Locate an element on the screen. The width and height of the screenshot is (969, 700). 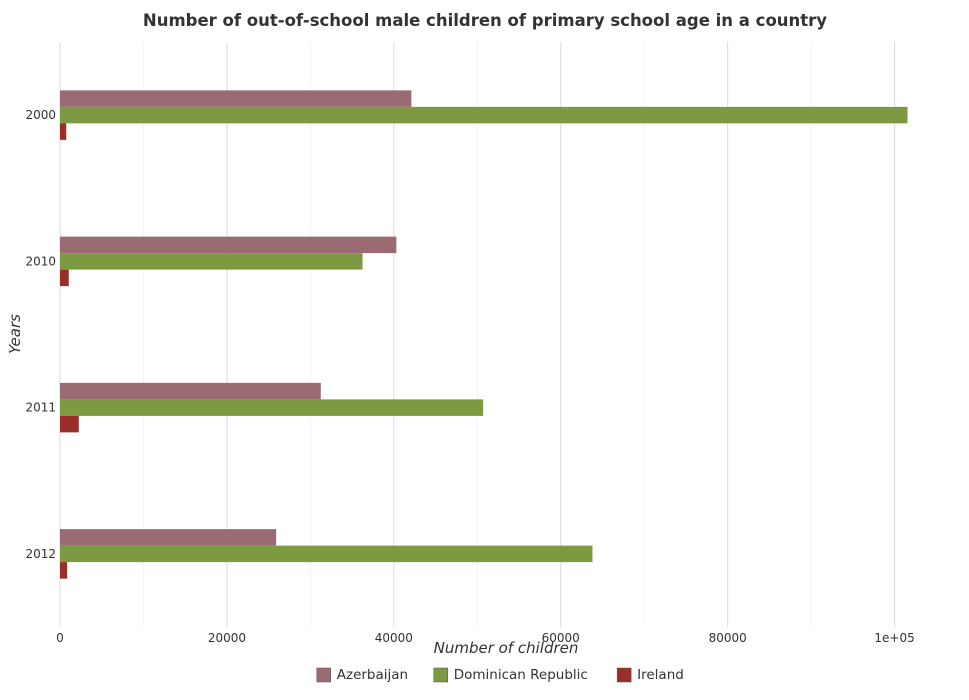
legend-item: Dominican Republic is located at coordinates (510, 675).